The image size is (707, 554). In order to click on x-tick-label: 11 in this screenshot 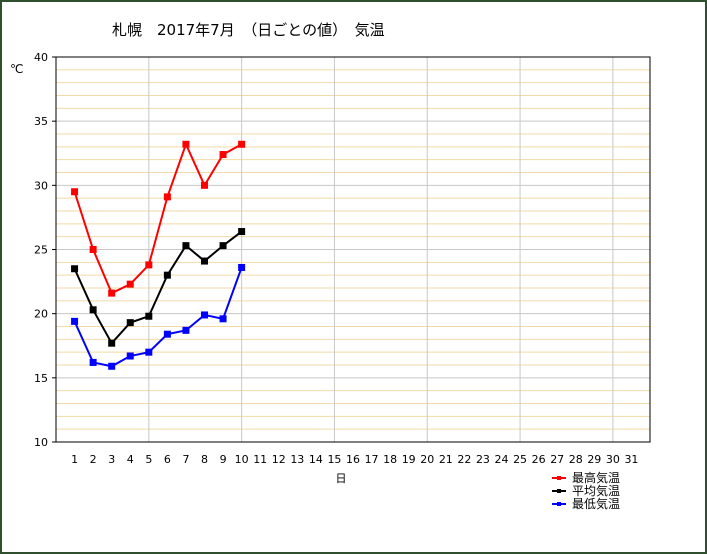, I will do `click(260, 459)`.